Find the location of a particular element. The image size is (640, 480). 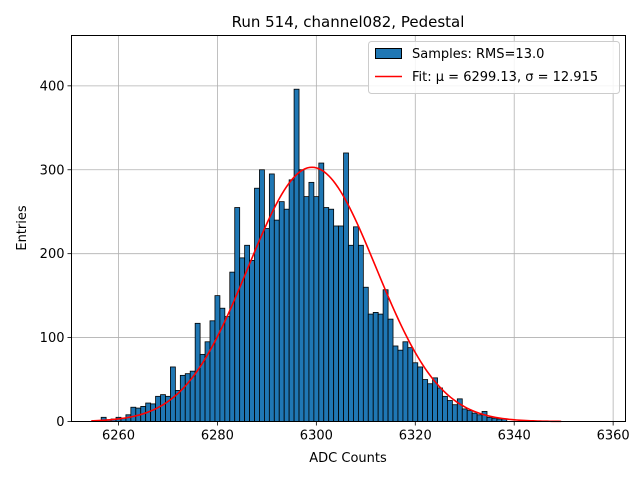

y-tick-label: 100 is located at coordinates (52, 338).